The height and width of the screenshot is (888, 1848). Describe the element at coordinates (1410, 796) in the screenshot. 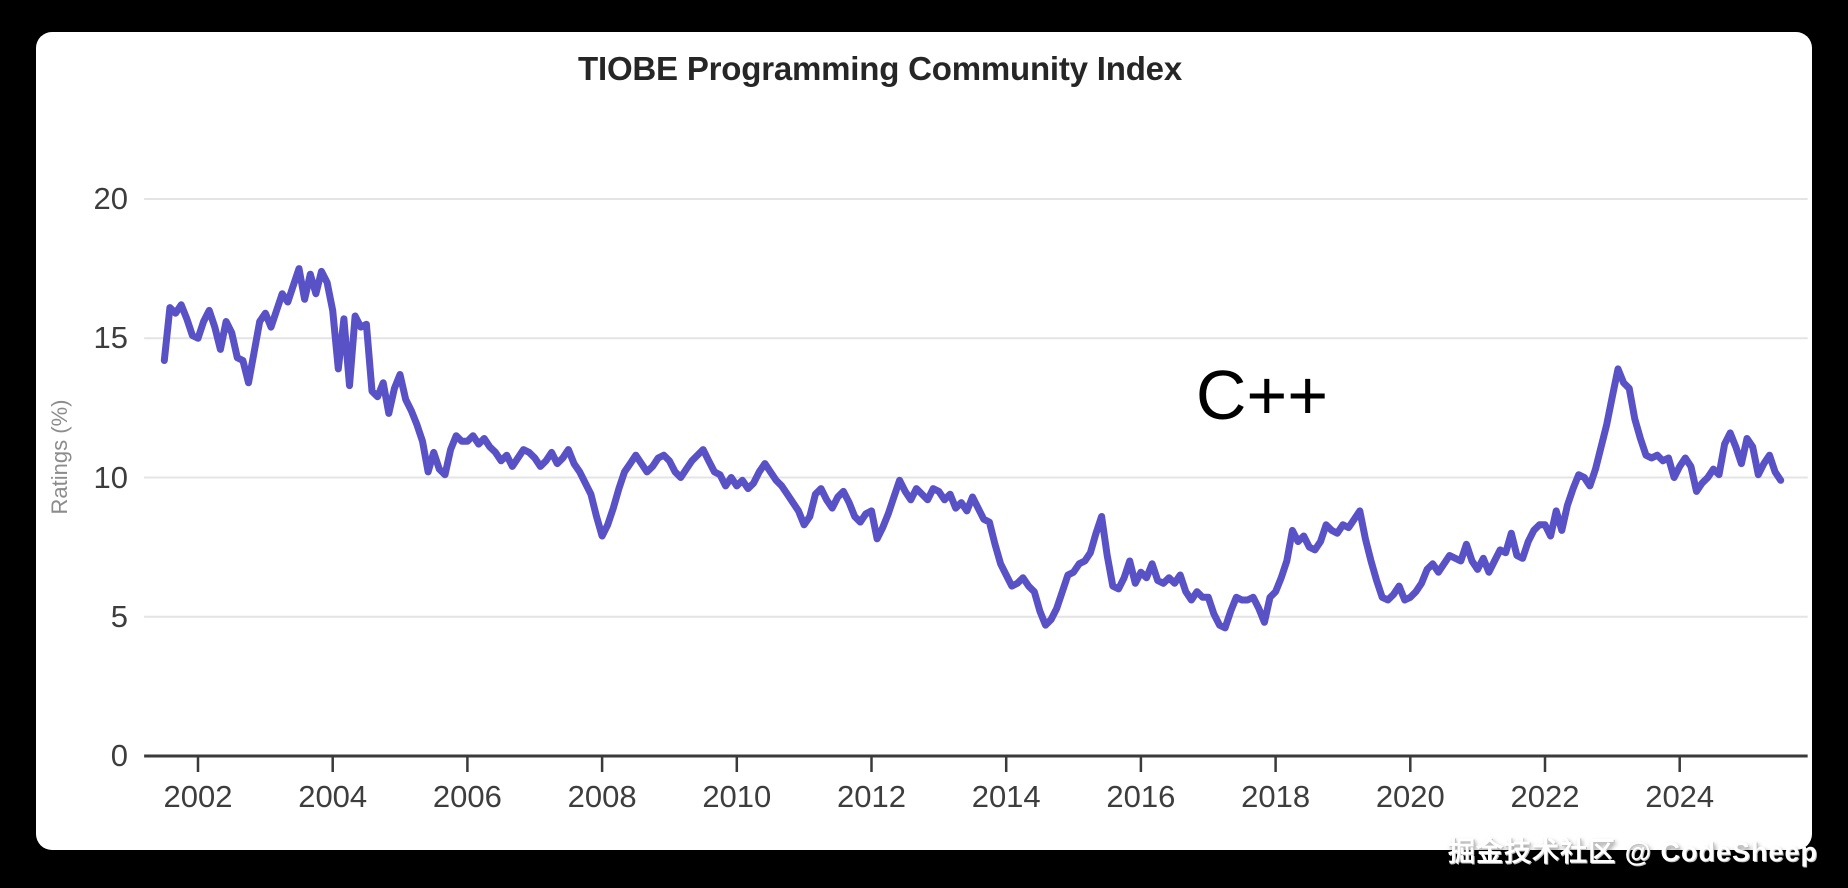

I see `x-tick-label: 2020` at that location.